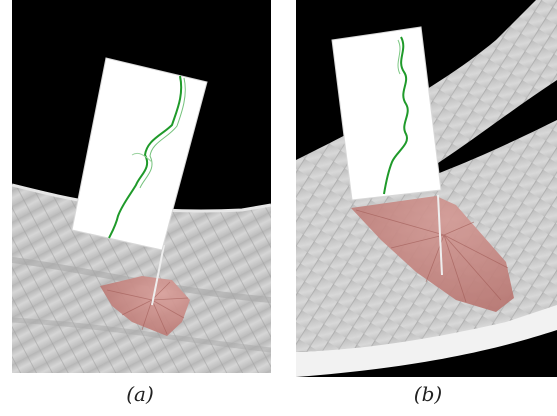  I want to click on surface-rim, so click(426, 341).